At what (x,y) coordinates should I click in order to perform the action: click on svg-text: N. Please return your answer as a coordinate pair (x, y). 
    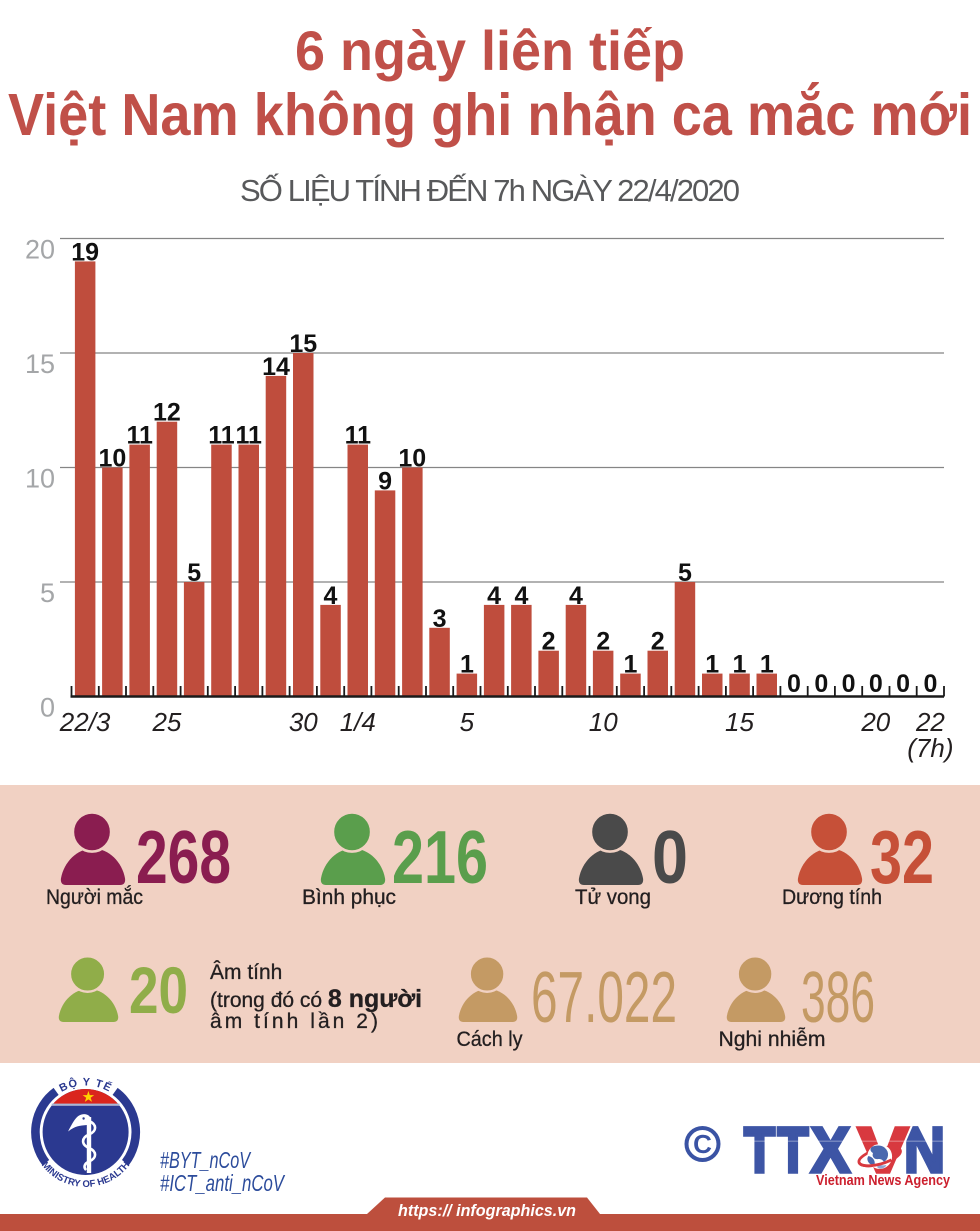
    Looking at the image, I should click on (924, 1150).